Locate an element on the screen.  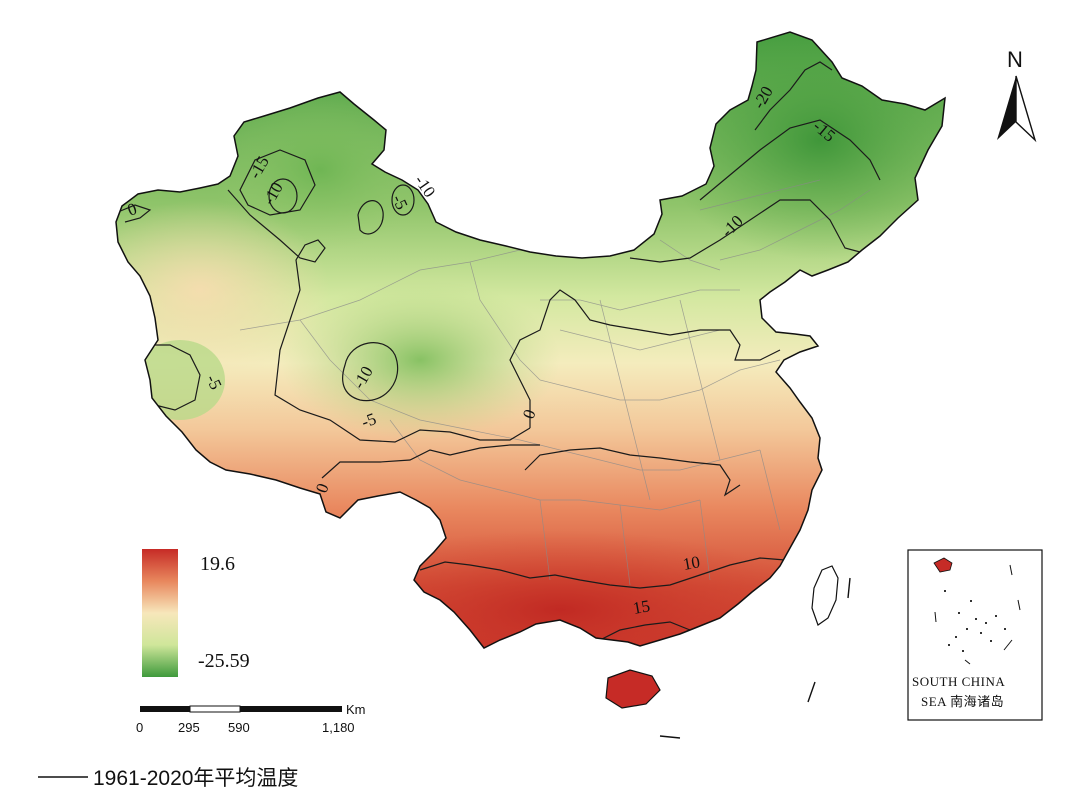
inset-label-line2: SEA 南海诸岛 is located at coordinates (962, 701).